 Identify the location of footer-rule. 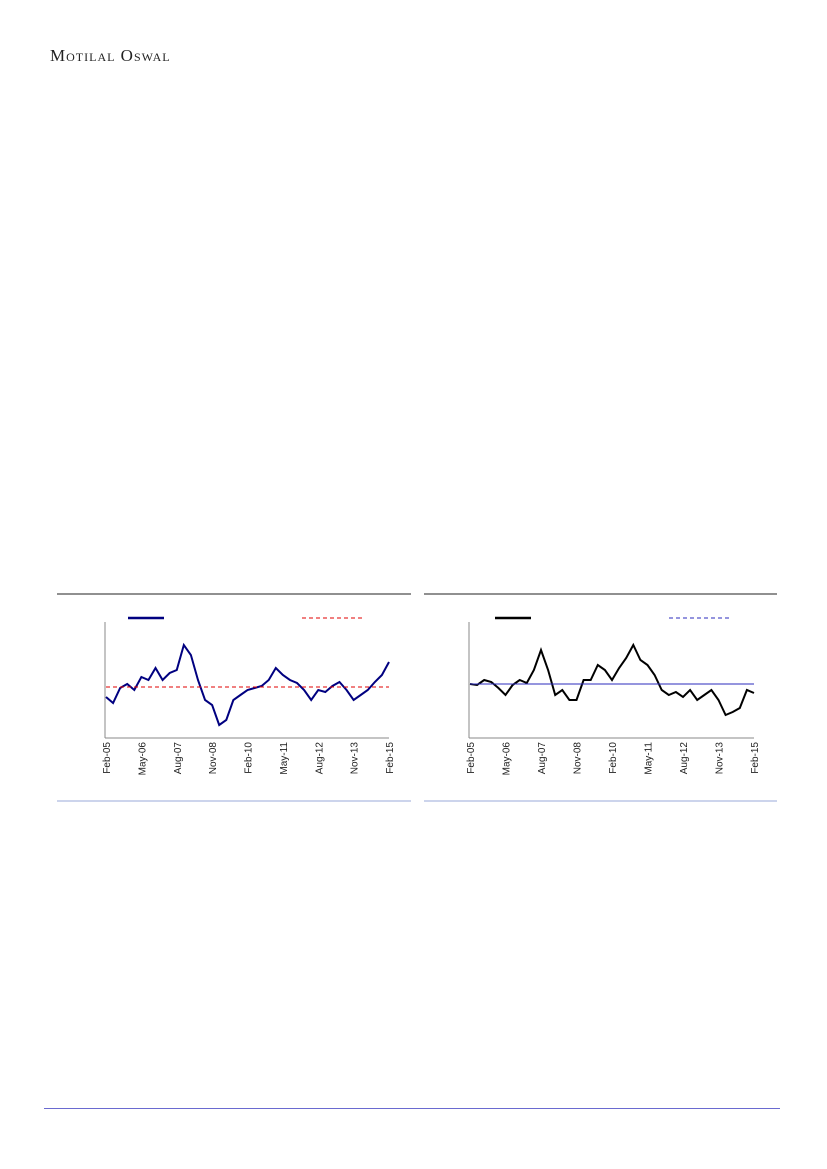
(412, 1108).